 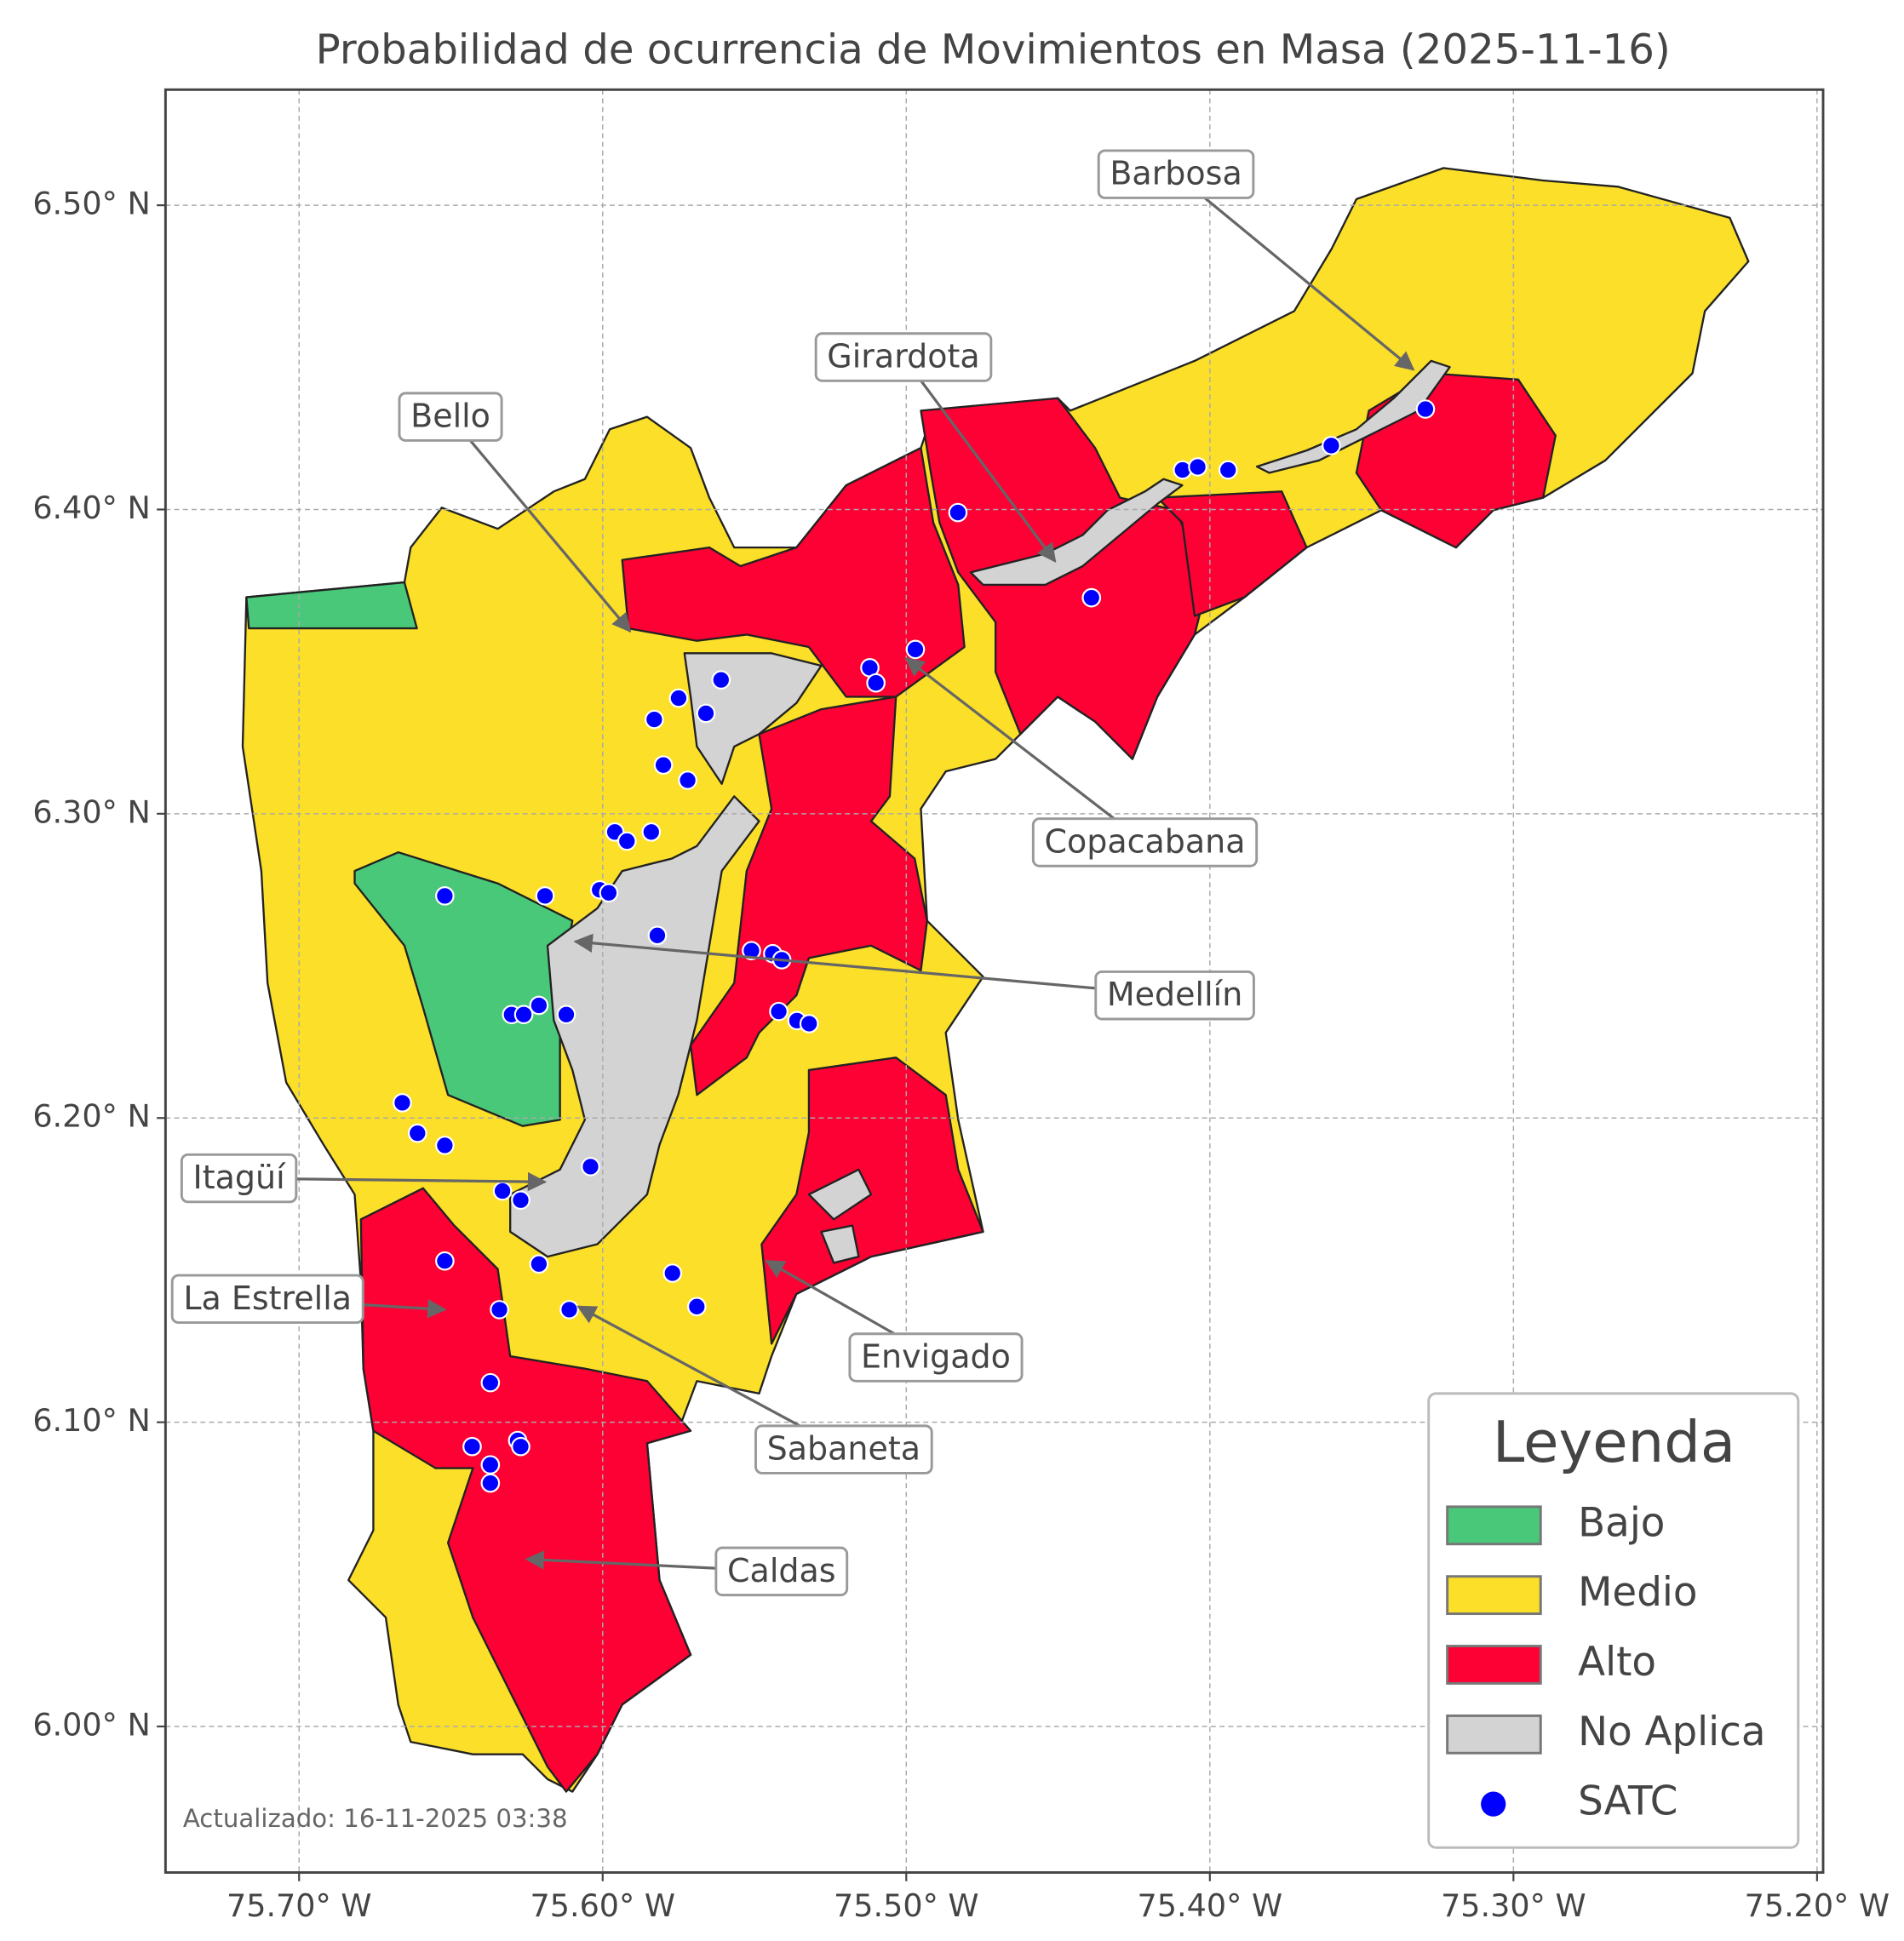 I want to click on annotation: La Estrella, so click(x=267, y=1299).